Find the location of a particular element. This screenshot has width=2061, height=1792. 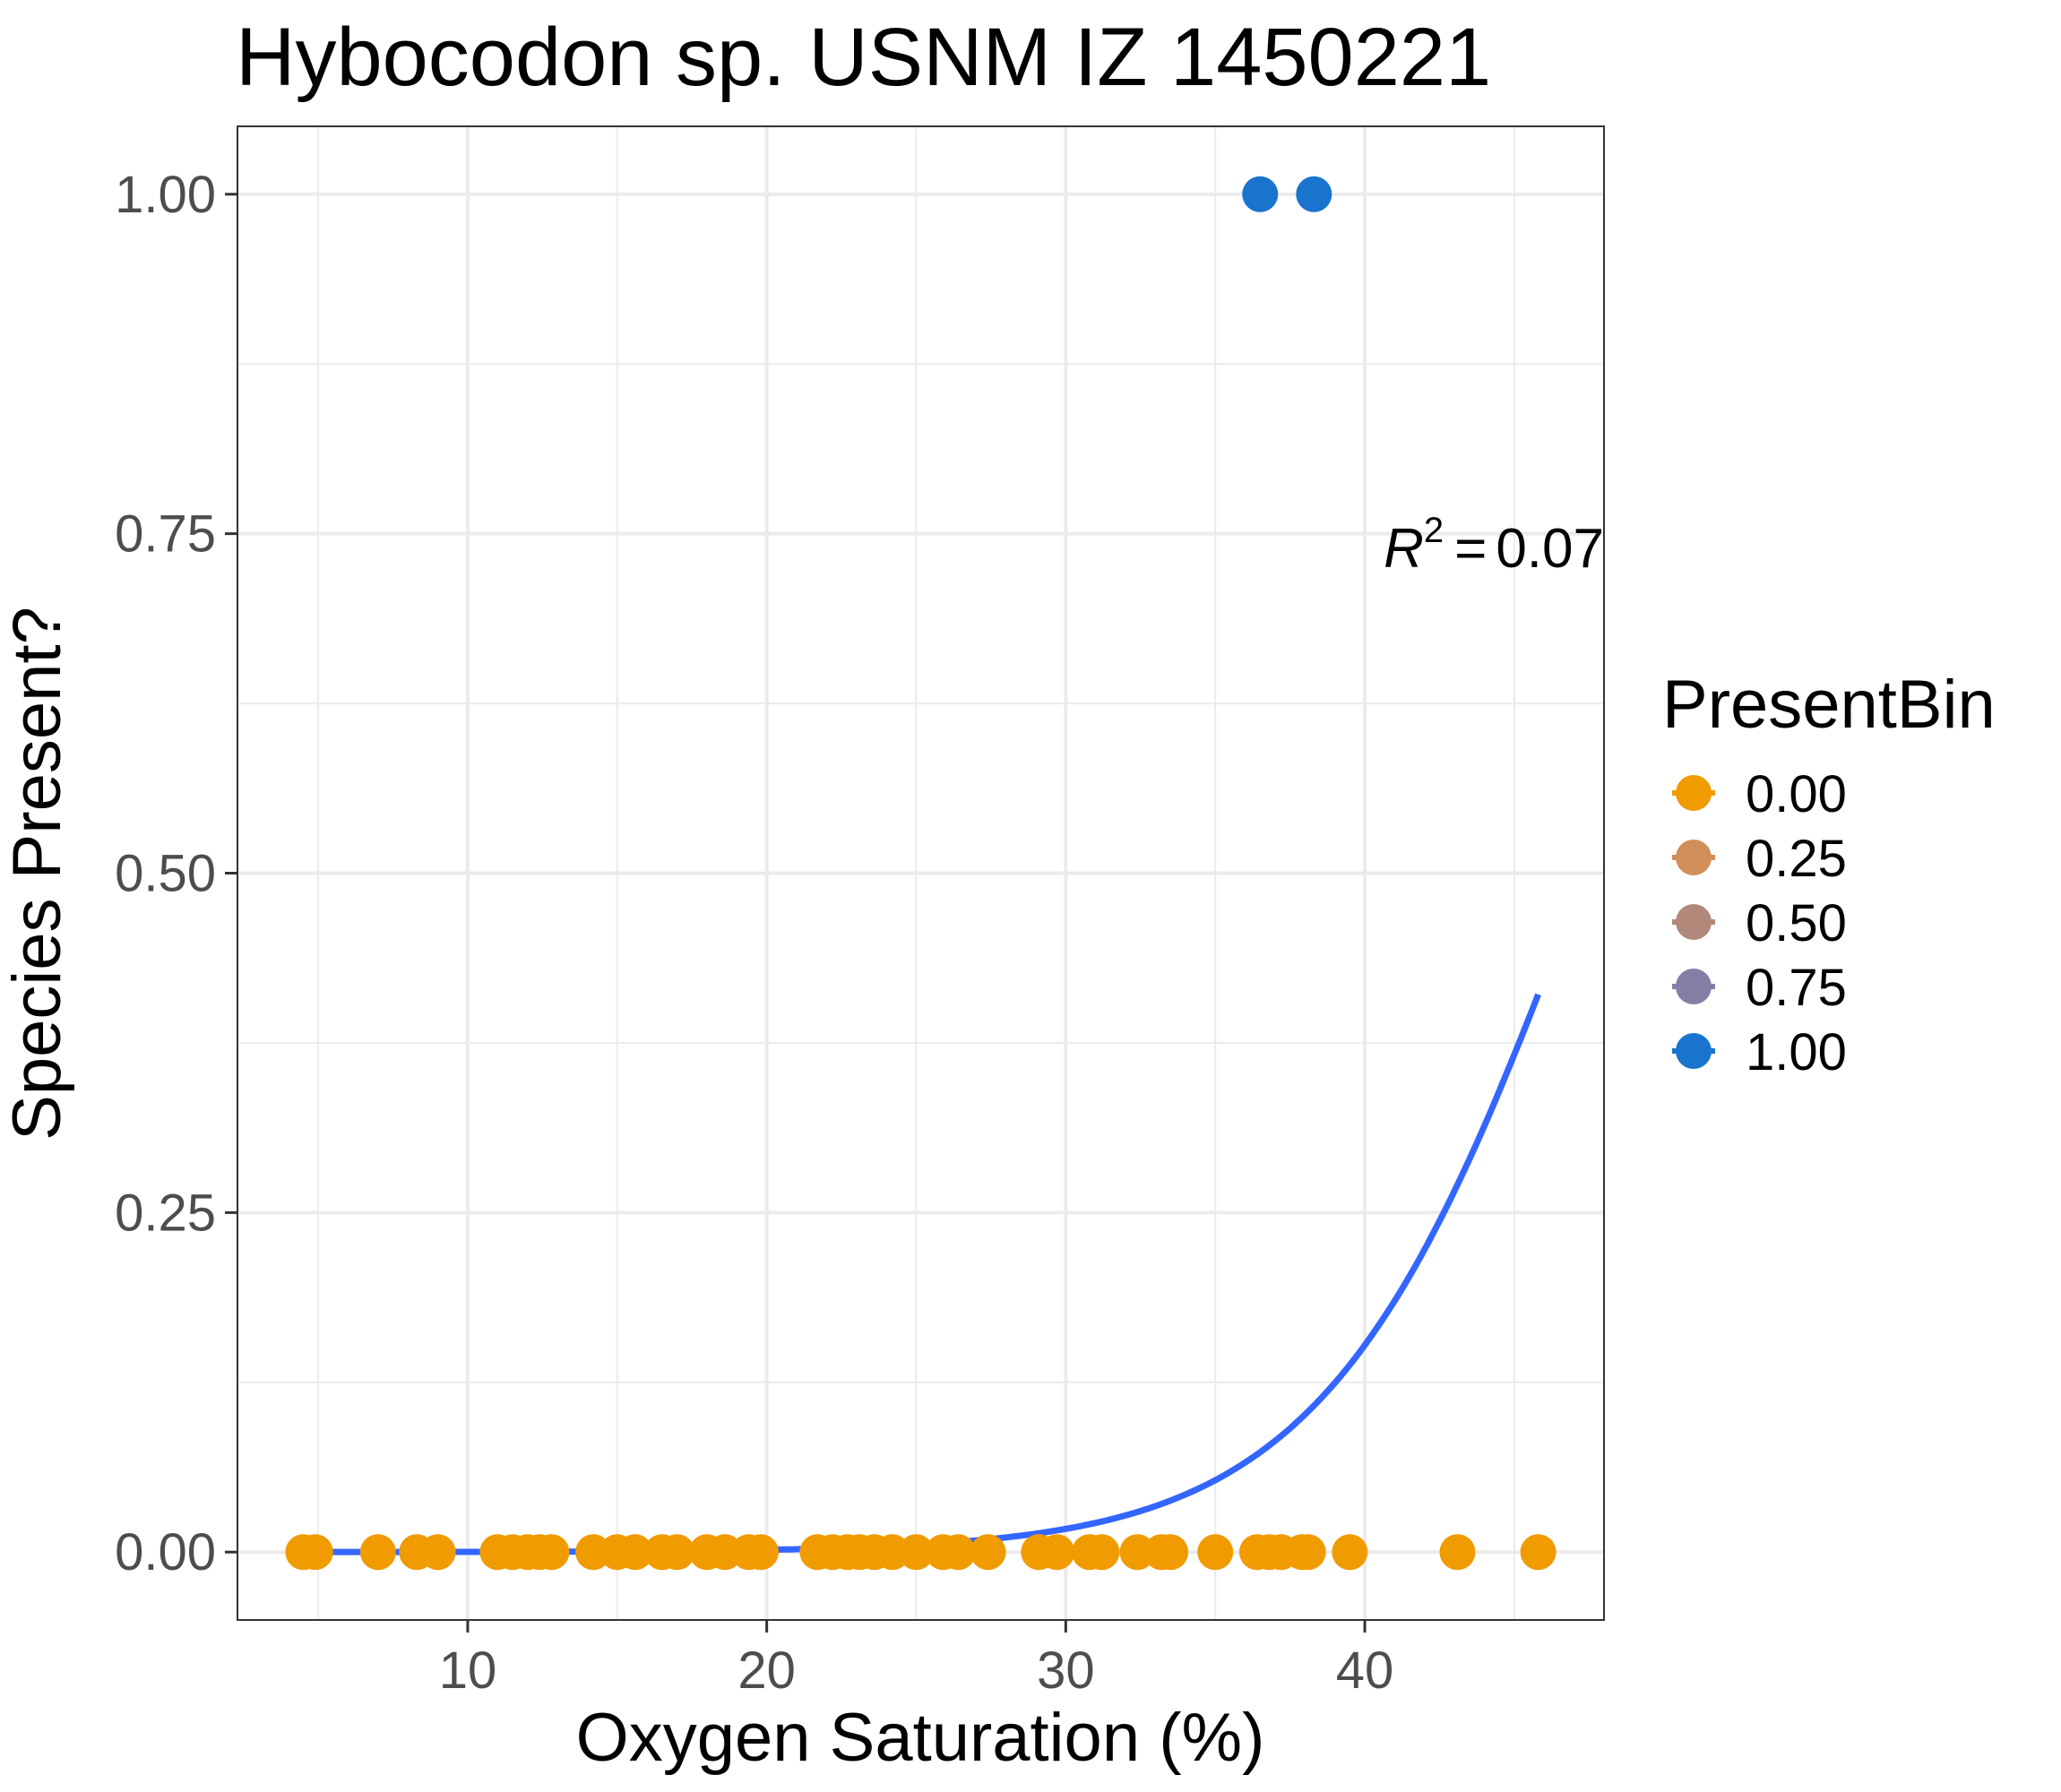

y-tick-label: 0.75 is located at coordinates (165, 534).